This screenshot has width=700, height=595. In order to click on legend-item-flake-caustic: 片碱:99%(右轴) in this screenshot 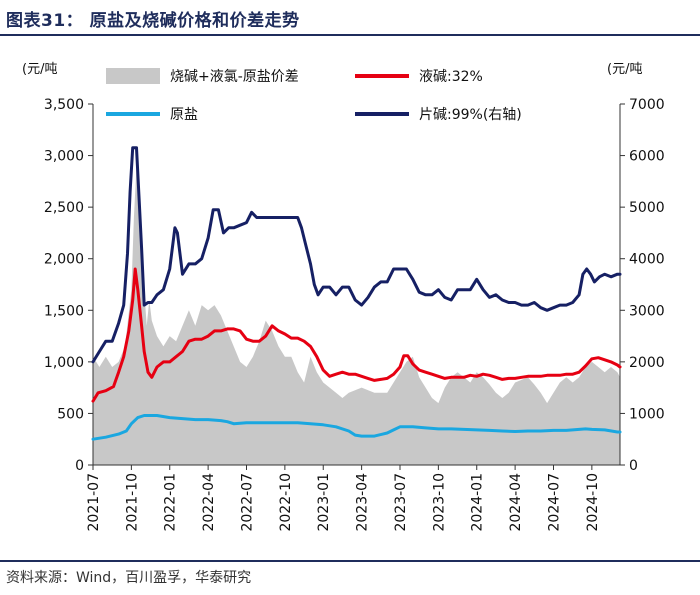, I will do `click(438, 115)`.